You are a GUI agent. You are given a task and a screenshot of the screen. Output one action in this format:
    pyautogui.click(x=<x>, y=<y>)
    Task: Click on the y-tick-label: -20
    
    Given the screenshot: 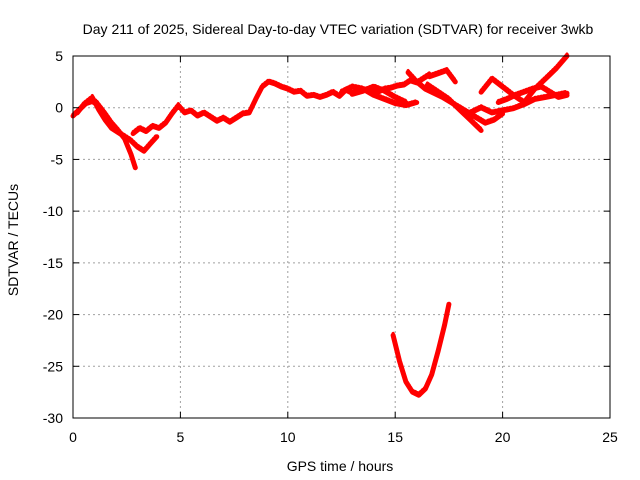 What is the action you would take?
    pyautogui.click(x=53, y=315)
    